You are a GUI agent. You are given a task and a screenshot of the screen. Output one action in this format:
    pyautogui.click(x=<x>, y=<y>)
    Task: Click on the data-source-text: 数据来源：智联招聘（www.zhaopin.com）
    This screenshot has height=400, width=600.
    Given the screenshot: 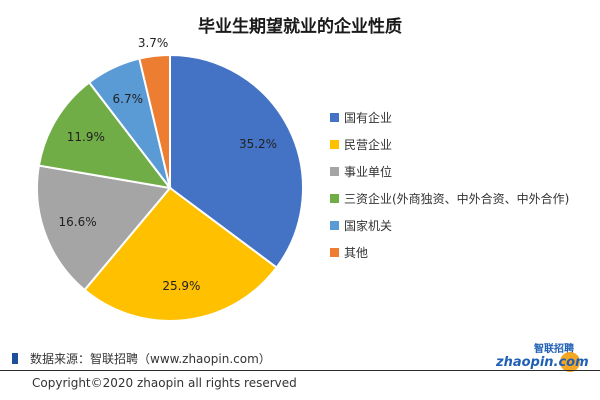 What is the action you would take?
    pyautogui.click(x=150, y=359)
    